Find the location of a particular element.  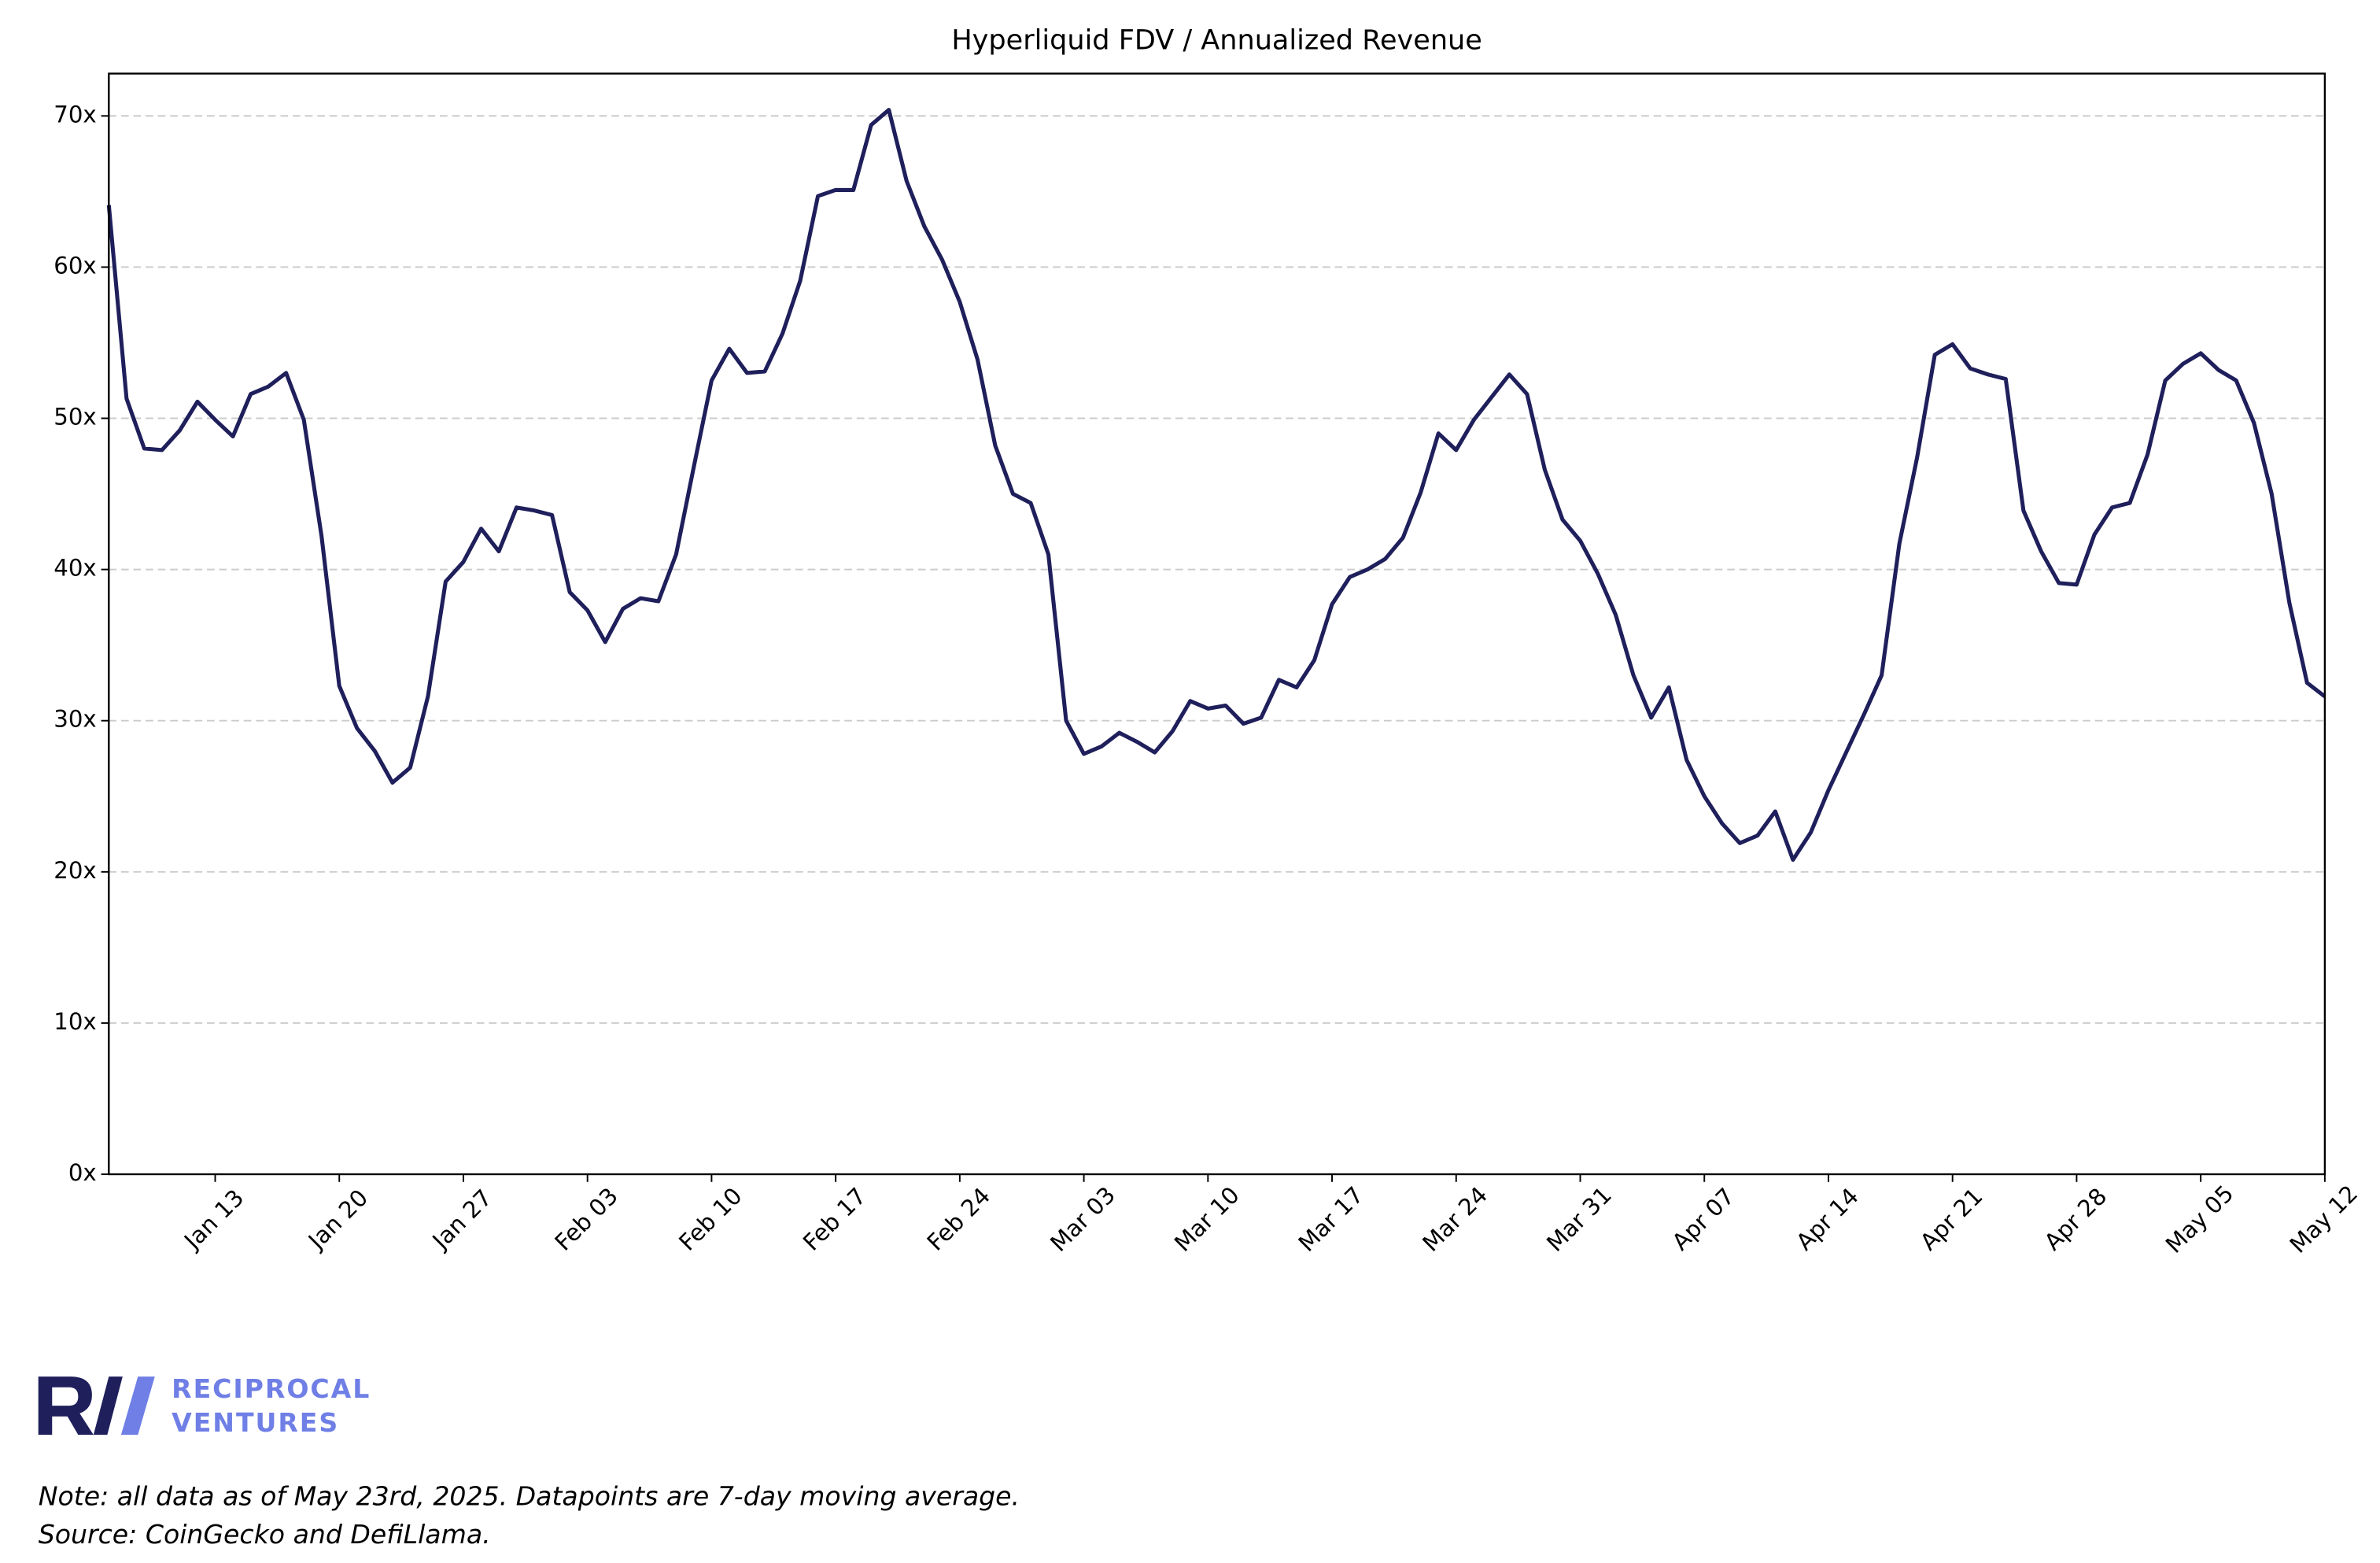

y-tick-label: 70x is located at coordinates (75, 114).